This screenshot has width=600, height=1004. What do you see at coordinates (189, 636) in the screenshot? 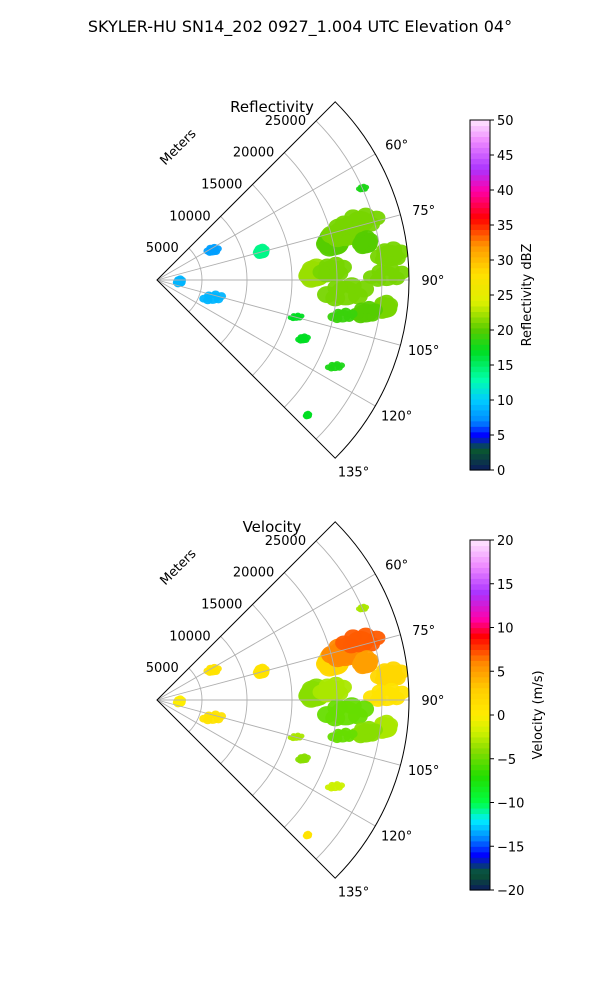
I see `velocity-range-tick-label: 10000` at bounding box center [189, 636].